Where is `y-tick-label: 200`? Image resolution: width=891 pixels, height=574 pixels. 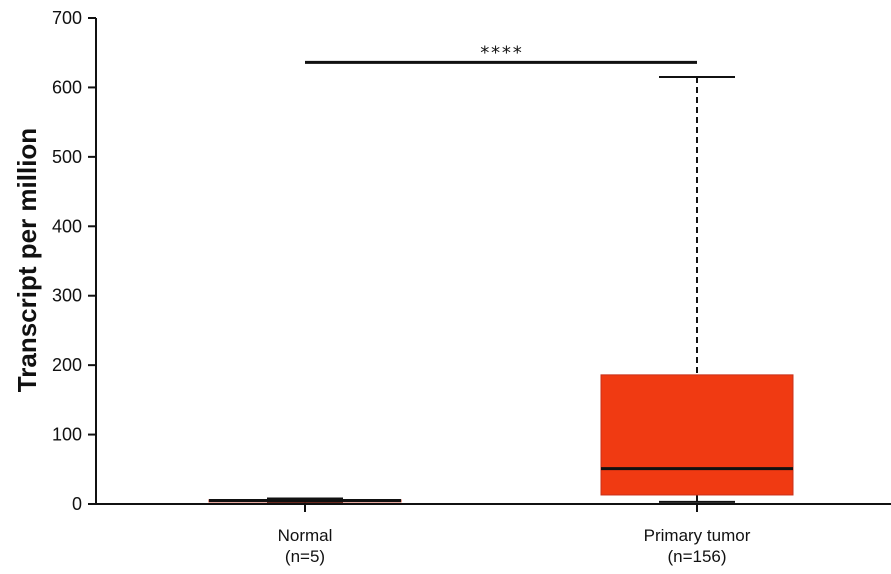
y-tick-label: 200 is located at coordinates (67, 365).